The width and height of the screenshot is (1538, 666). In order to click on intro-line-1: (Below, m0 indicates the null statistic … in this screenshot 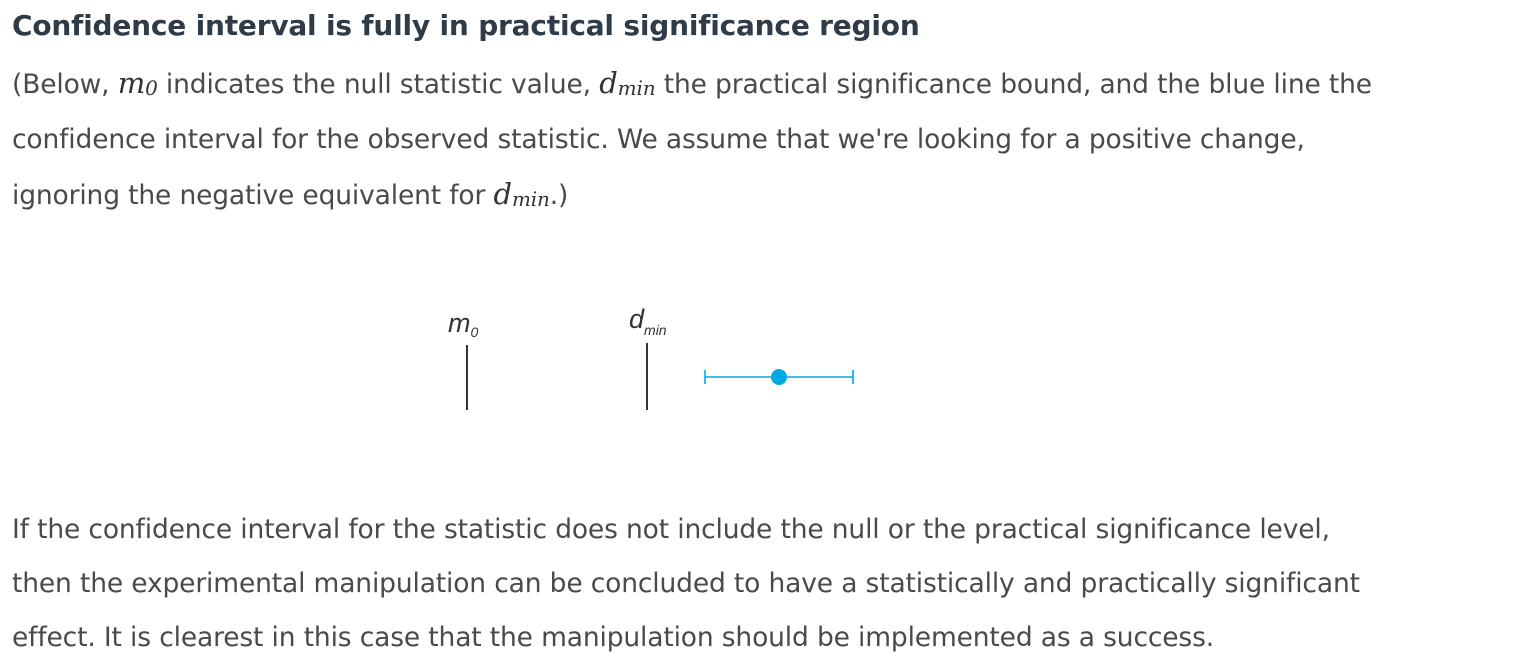, I will do `click(692, 84)`.